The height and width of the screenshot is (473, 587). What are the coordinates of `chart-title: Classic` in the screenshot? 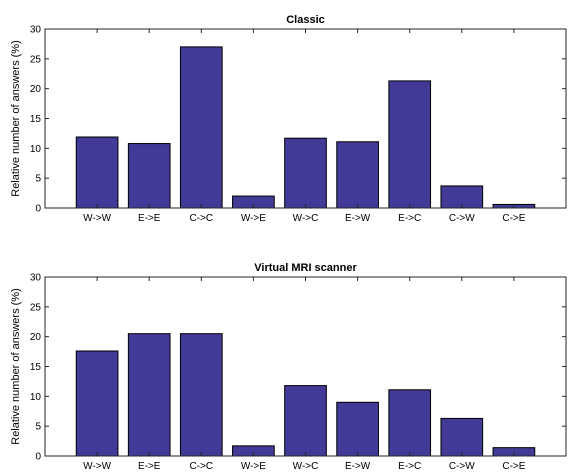 It's located at (305, 20).